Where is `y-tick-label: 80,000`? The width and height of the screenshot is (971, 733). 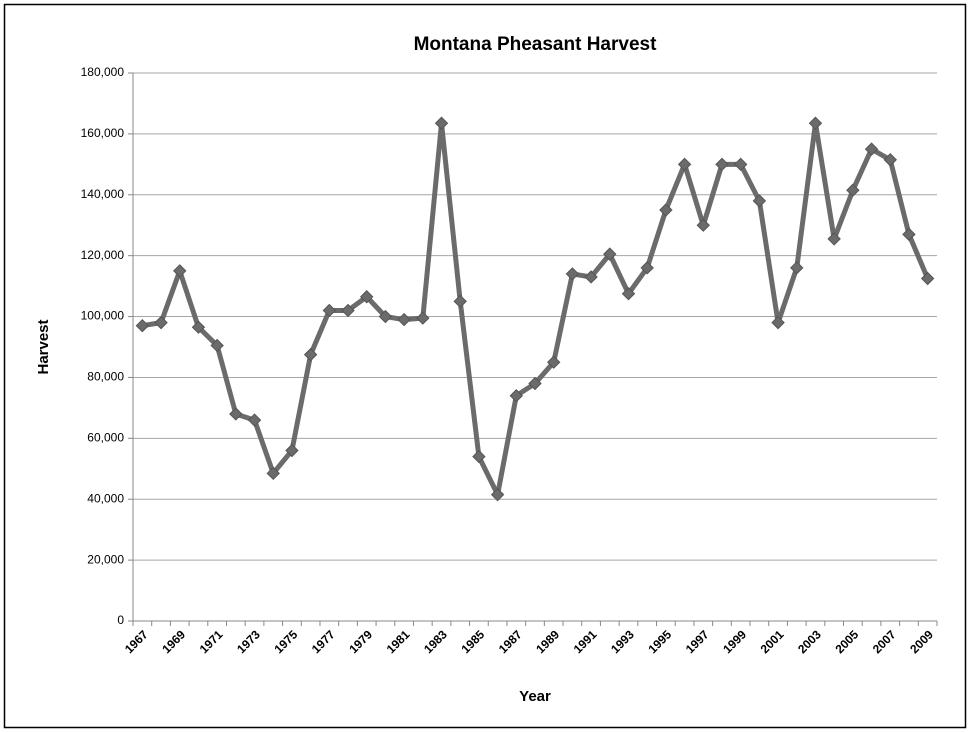 y-tick-label: 80,000 is located at coordinates (105, 377).